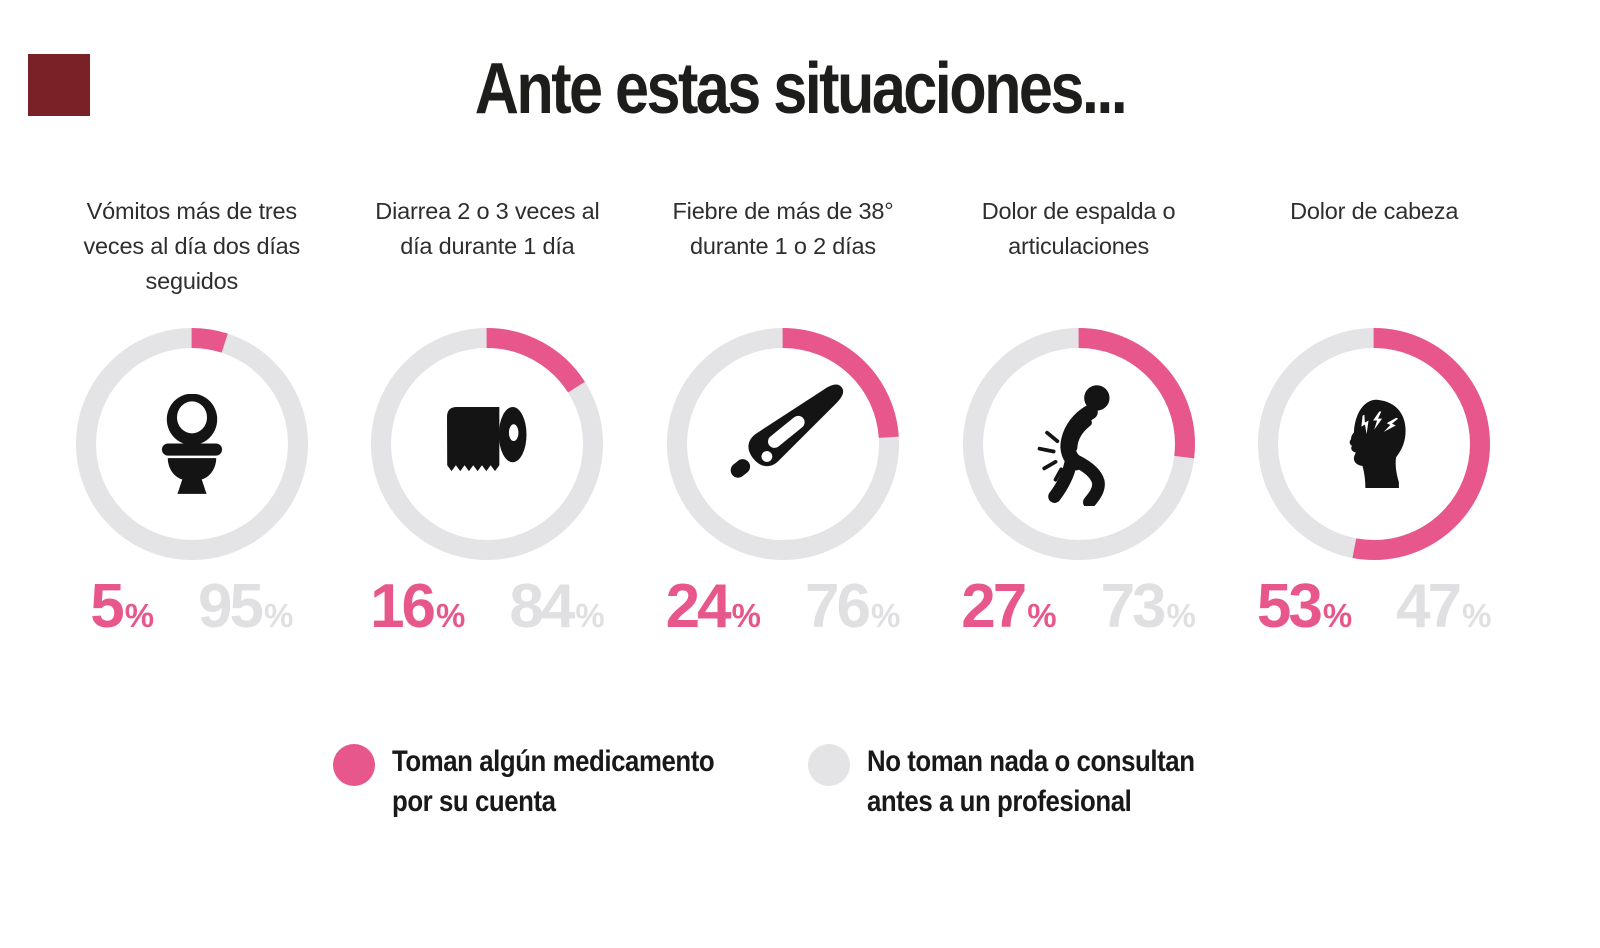 This screenshot has height=948, width=1600. I want to click on legend-label-medication: Toman algún medicamento por su cuenta, so click(553, 781).